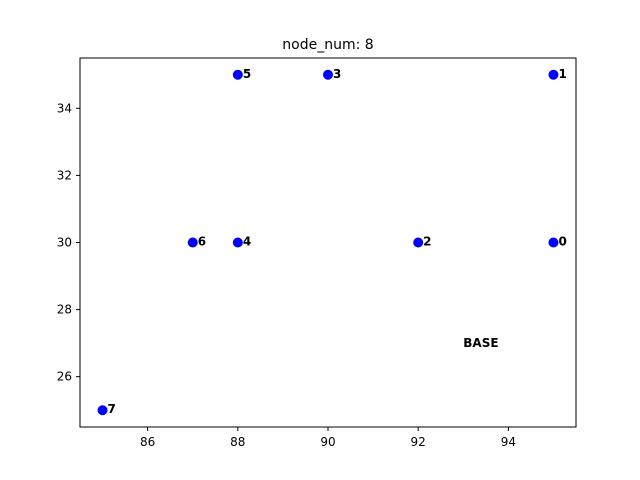 Image resolution: width=640 pixels, height=480 pixels. I want to click on point-label-1: 1, so click(562, 74).